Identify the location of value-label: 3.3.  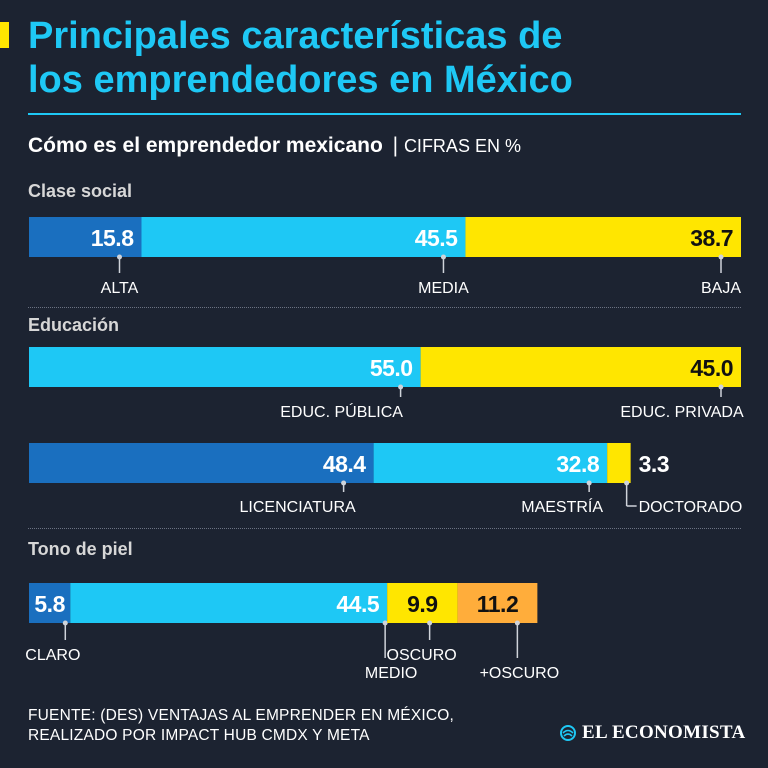
(654, 464).